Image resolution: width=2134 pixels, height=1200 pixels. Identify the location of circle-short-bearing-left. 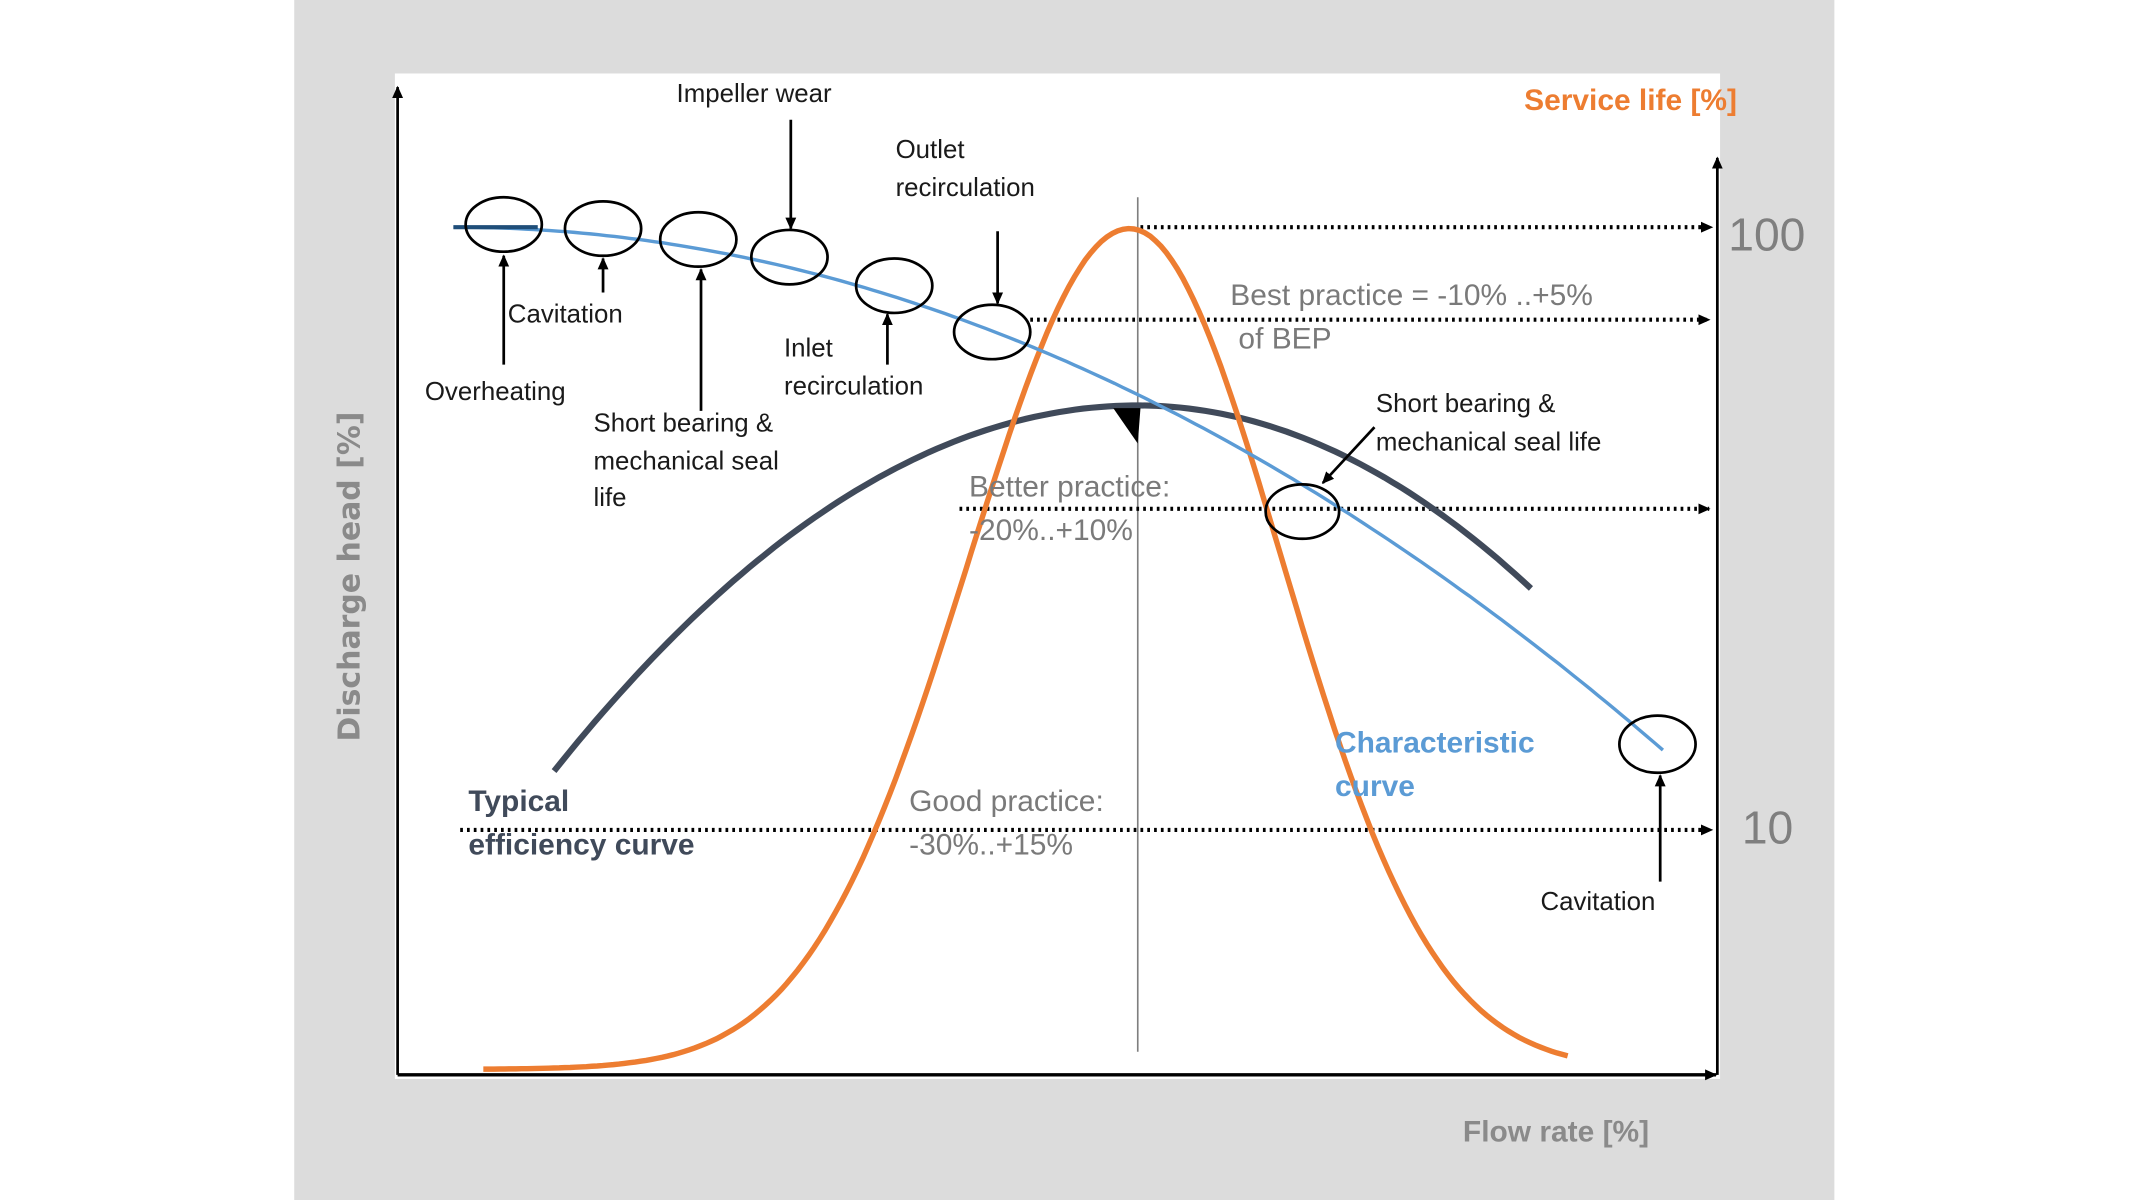
(698, 239).